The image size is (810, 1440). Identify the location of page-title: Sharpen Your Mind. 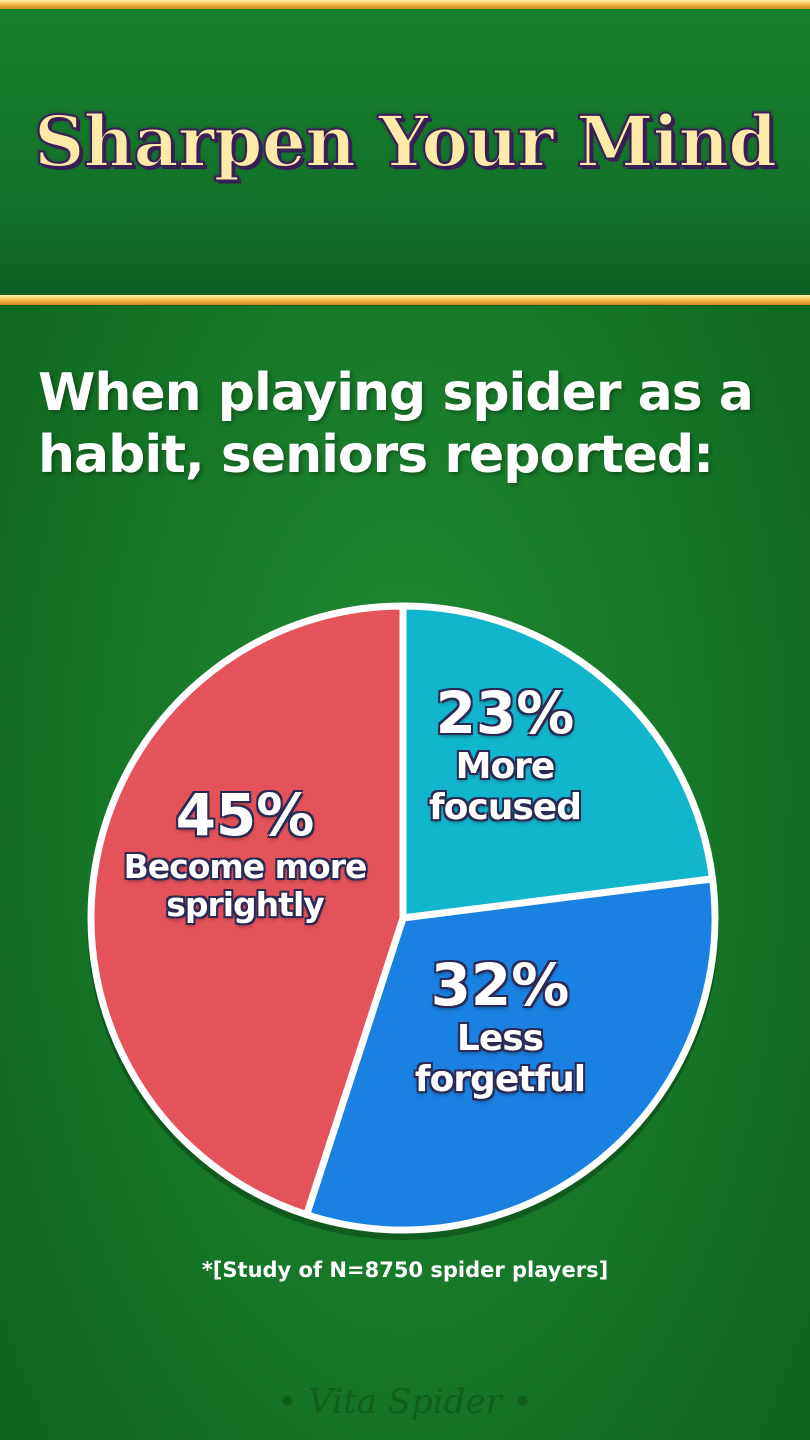
(405, 141).